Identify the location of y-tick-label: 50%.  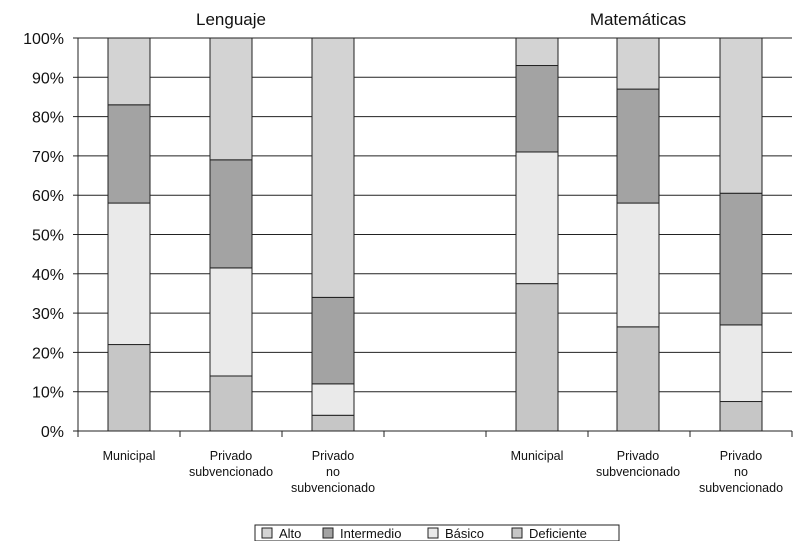
(48, 236).